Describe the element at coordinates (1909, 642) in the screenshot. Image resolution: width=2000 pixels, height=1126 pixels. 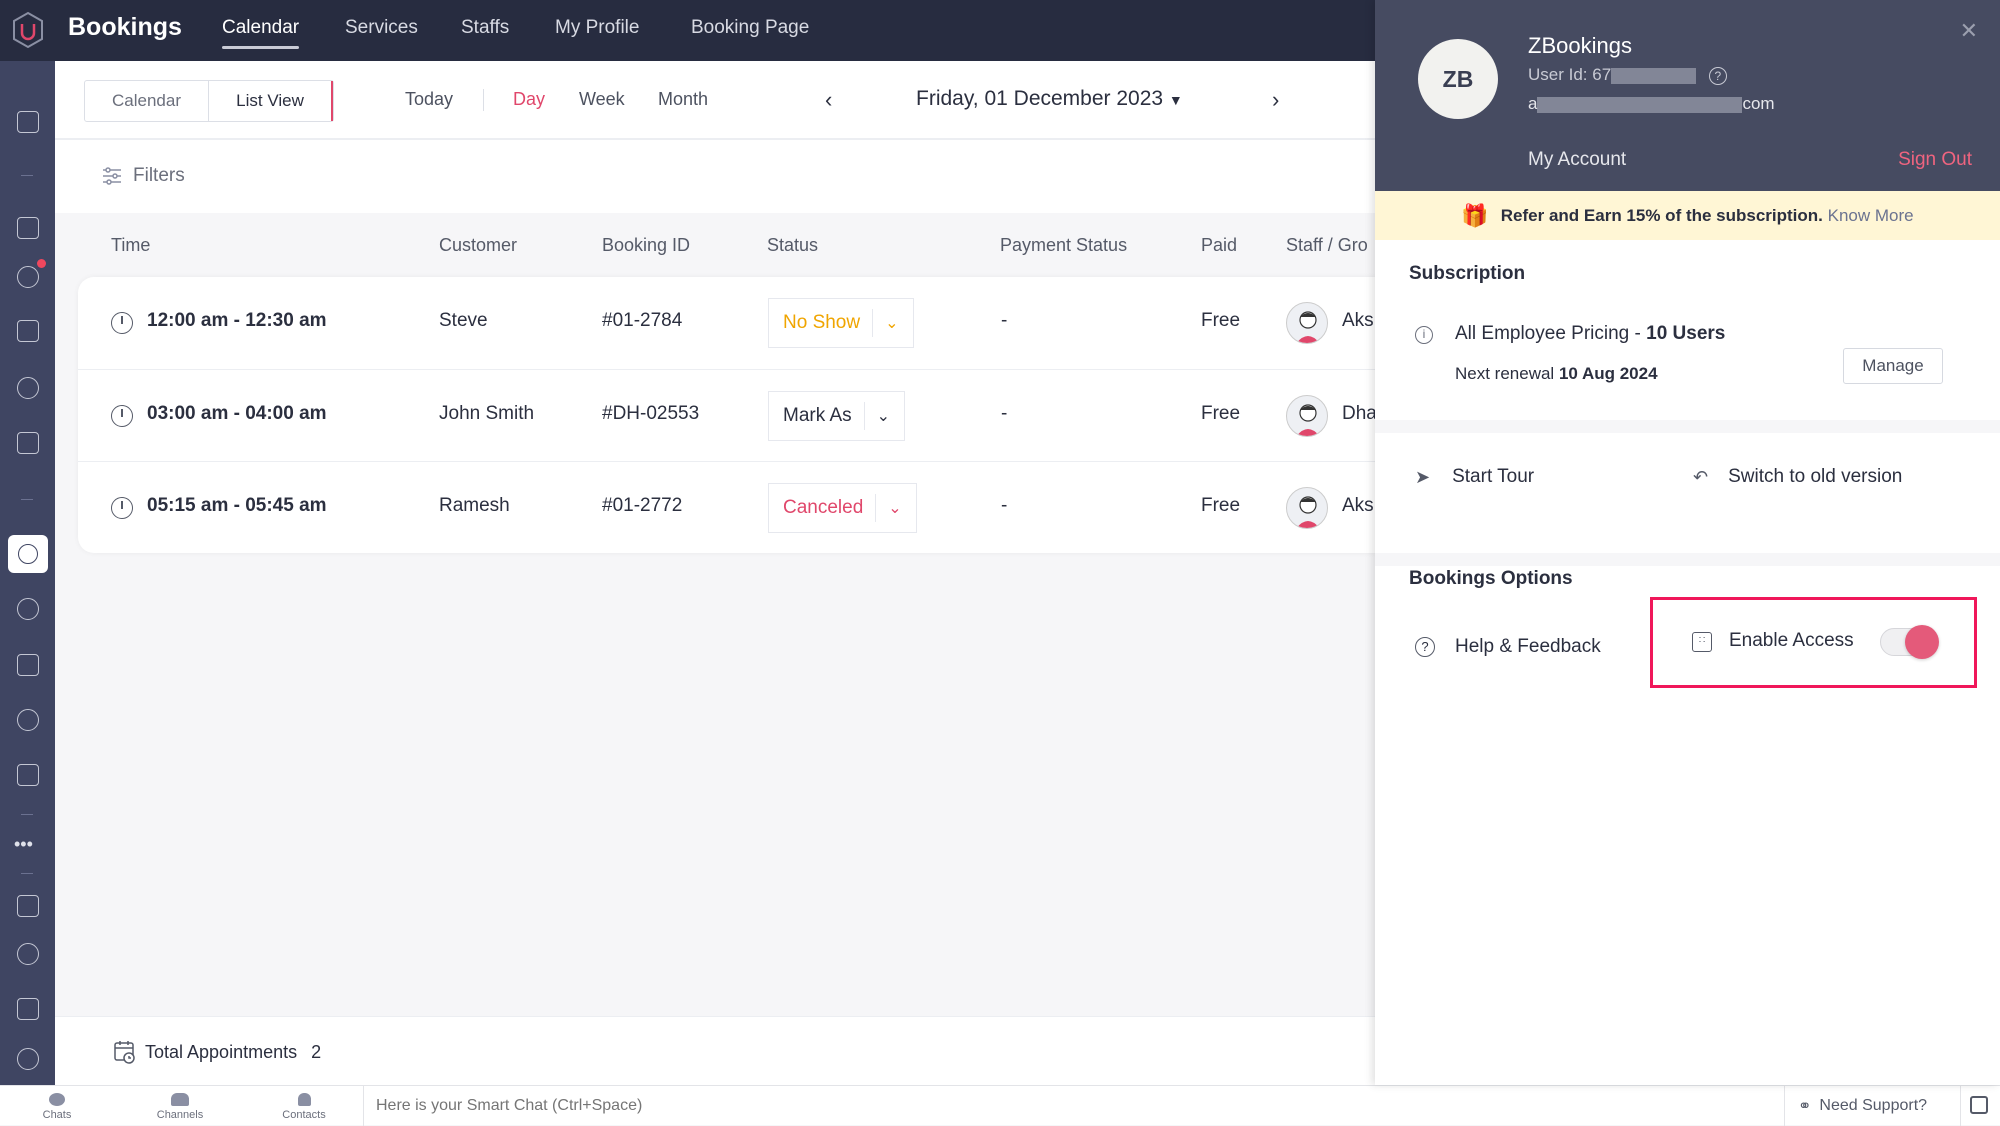
I see `enable-access-toggle` at that location.